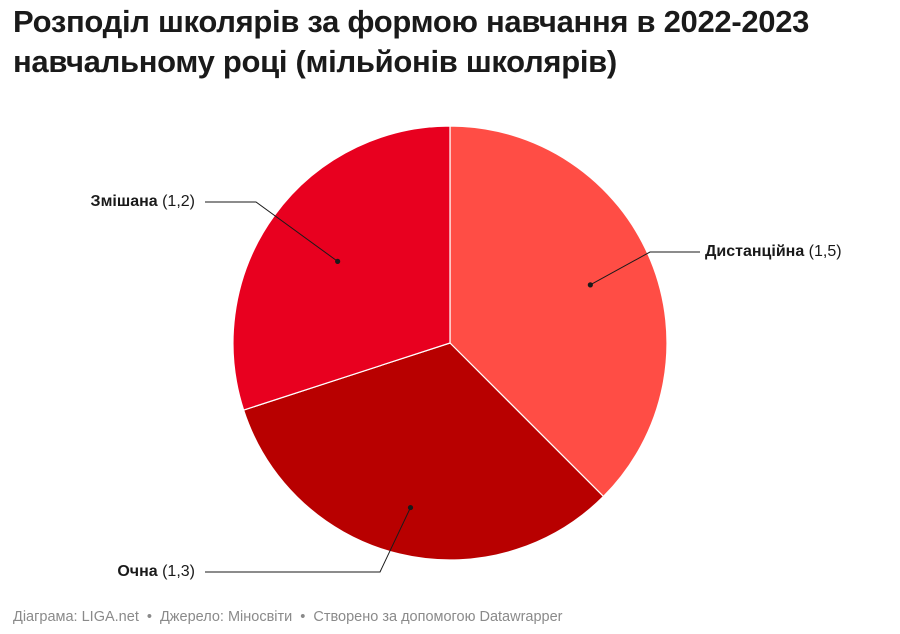 This screenshot has width=900, height=634. Describe the element at coordinates (754, 251) in the screenshot. I see `slice-label-name: Дистанційна` at that location.